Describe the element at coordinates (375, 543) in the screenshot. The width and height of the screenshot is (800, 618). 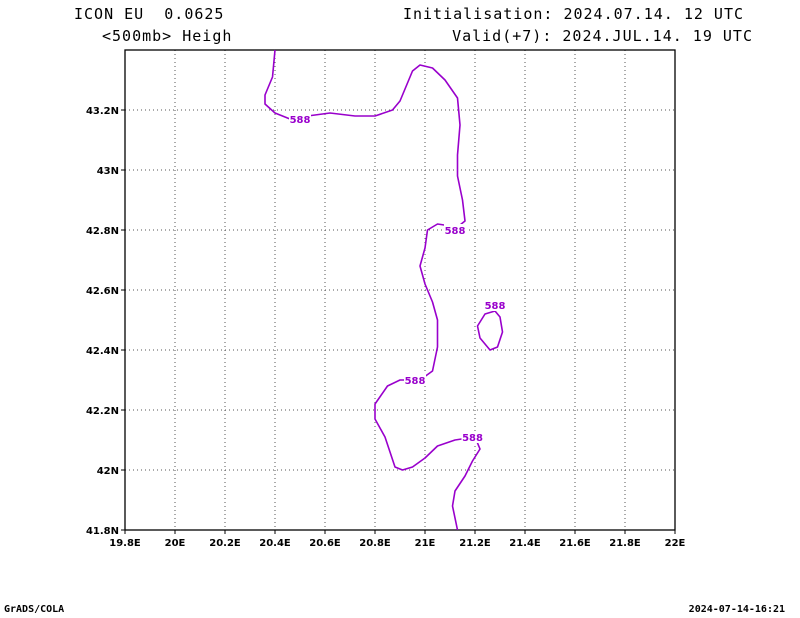
I see `x-tick-label: 20.8E` at that location.